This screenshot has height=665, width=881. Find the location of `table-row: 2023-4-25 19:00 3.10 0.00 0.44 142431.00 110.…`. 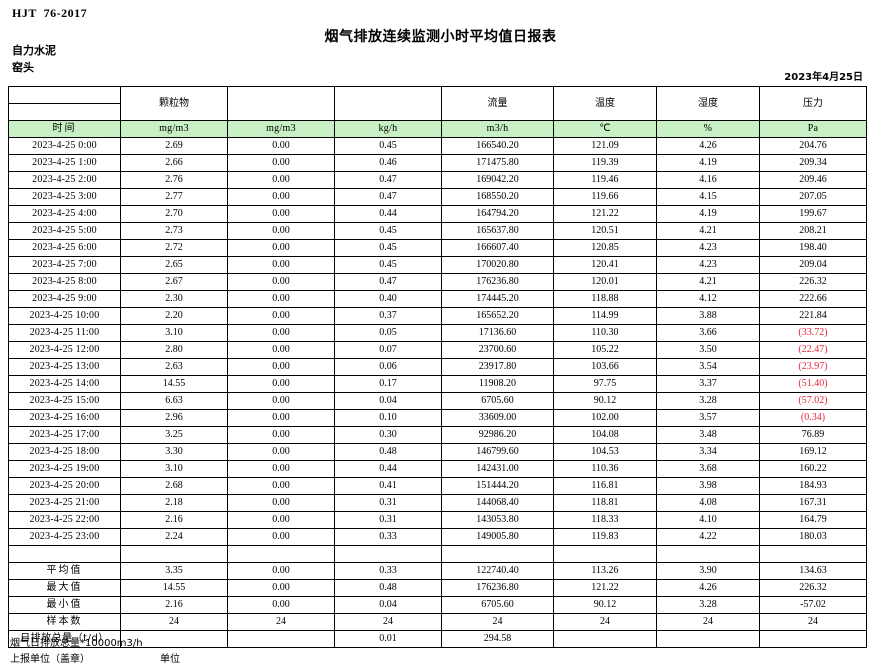

table-row: 2023-4-25 19:00 3.10 0.00 0.44 142431.00 110.… is located at coordinates (437, 469).